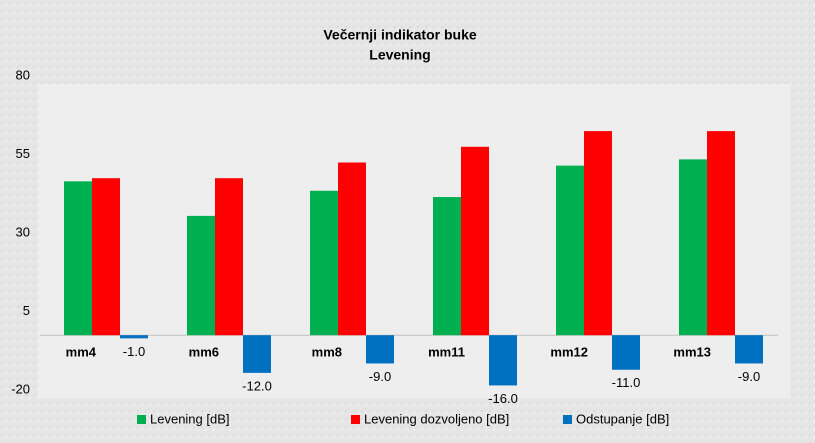  I want to click on y-tick-label: 5, so click(26, 310).